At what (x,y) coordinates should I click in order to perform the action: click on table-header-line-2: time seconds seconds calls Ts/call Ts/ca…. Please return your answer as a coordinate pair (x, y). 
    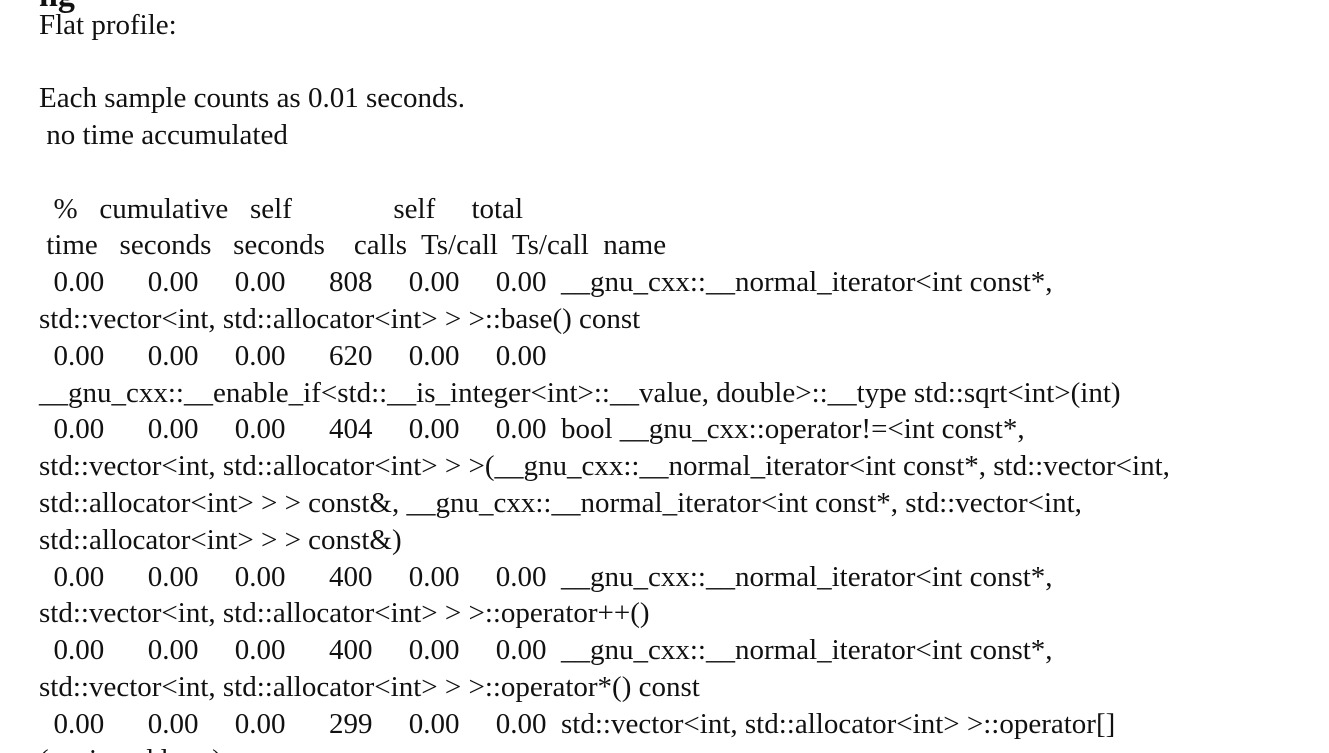
    Looking at the image, I should click on (353, 245).